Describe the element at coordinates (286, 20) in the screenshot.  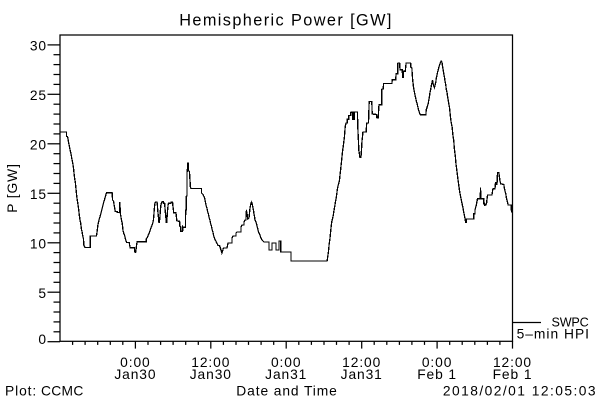
I see `svg-text: Hemispheric Power [GW]` at that location.